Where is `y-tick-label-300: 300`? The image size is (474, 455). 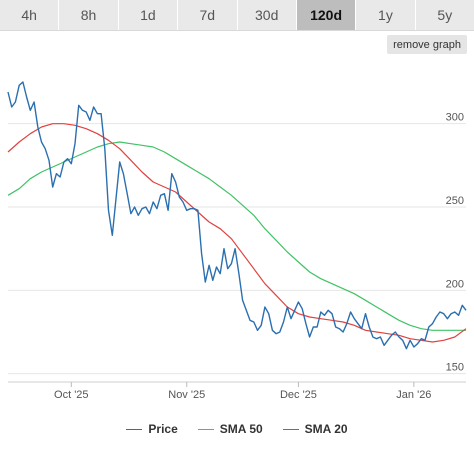
y-tick-label-300: 300 is located at coordinates (455, 118).